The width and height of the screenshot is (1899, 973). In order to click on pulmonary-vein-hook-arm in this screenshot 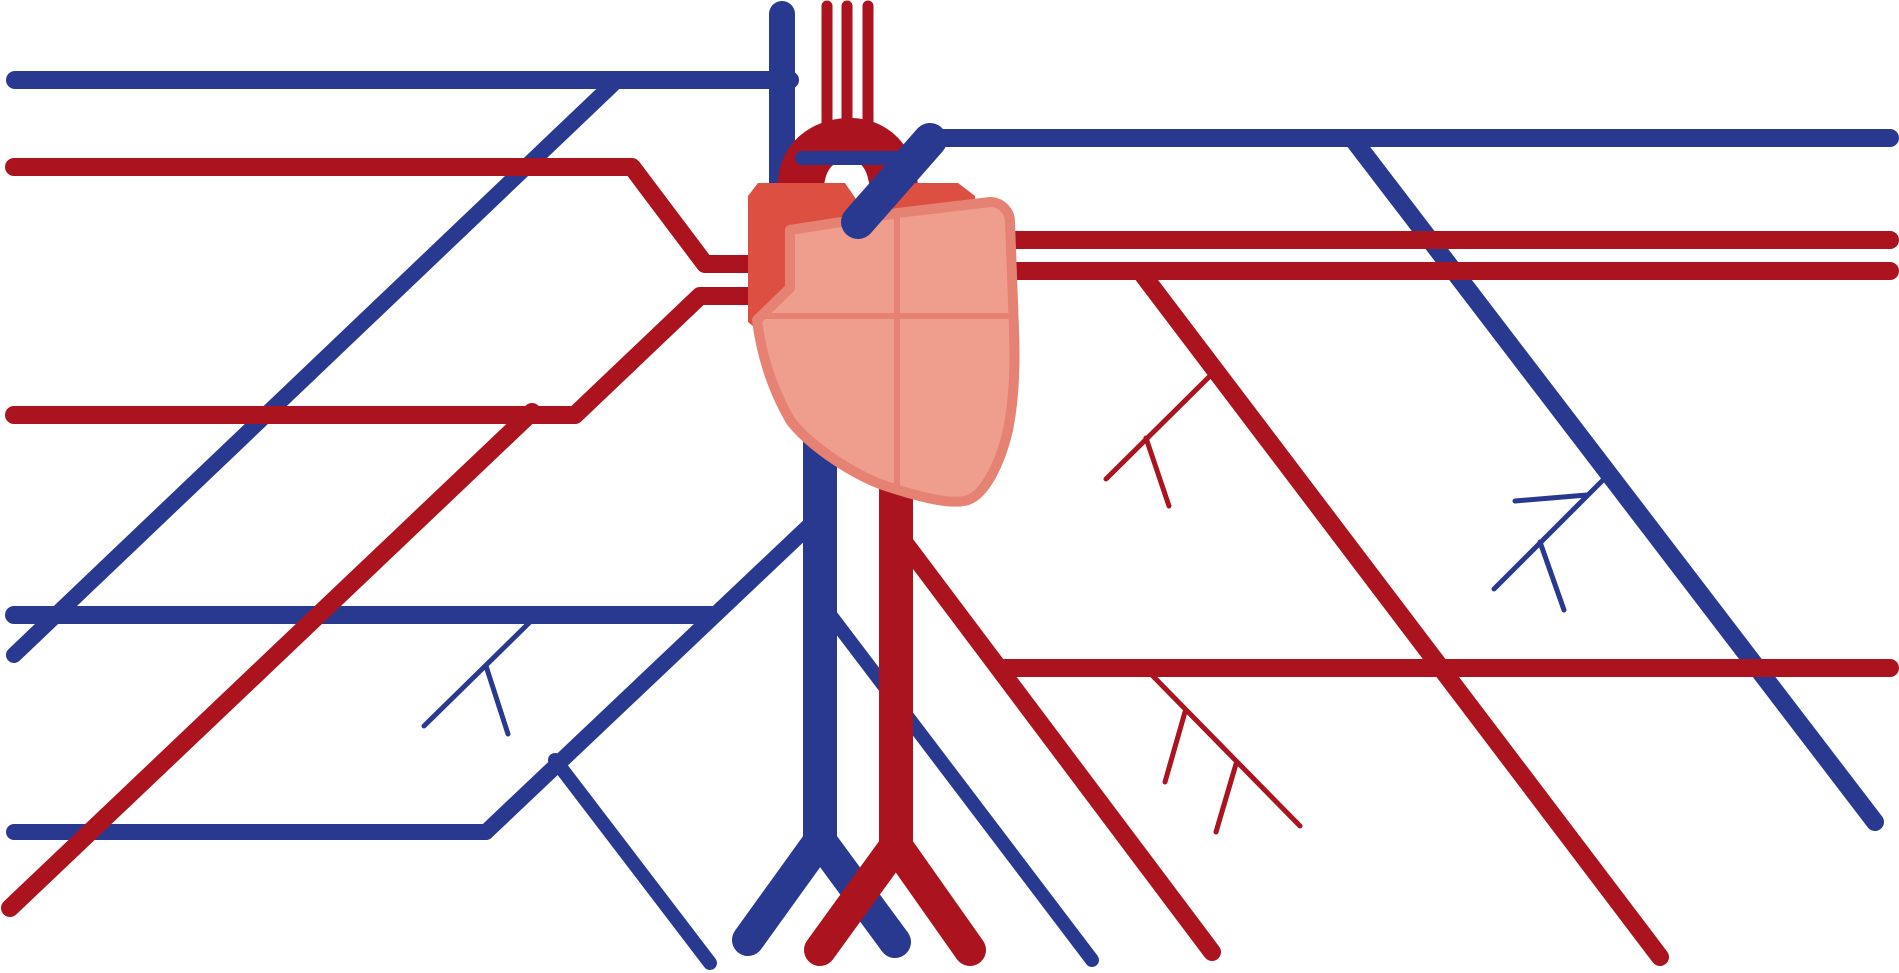, I will do `click(937, 139)`.